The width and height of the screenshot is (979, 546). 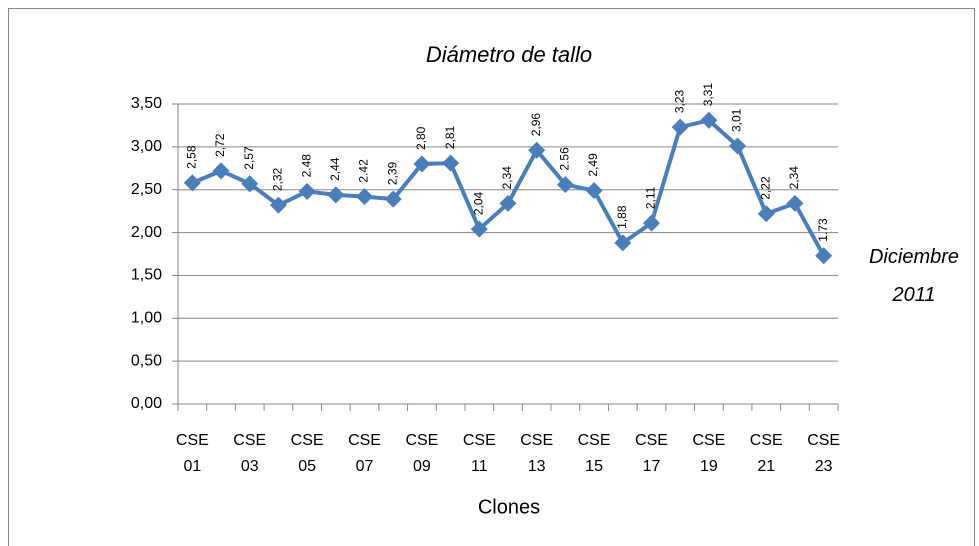 What do you see at coordinates (146, 103) in the screenshot?
I see `y-tick-label: 3,50` at bounding box center [146, 103].